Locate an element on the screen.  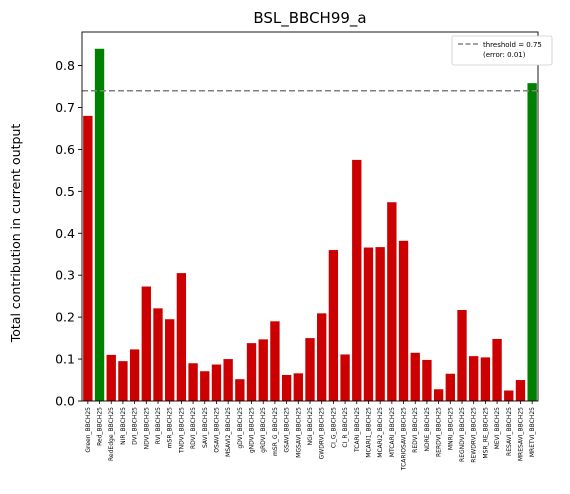
bar-NIR_BBCH25 is located at coordinates (123, 381).